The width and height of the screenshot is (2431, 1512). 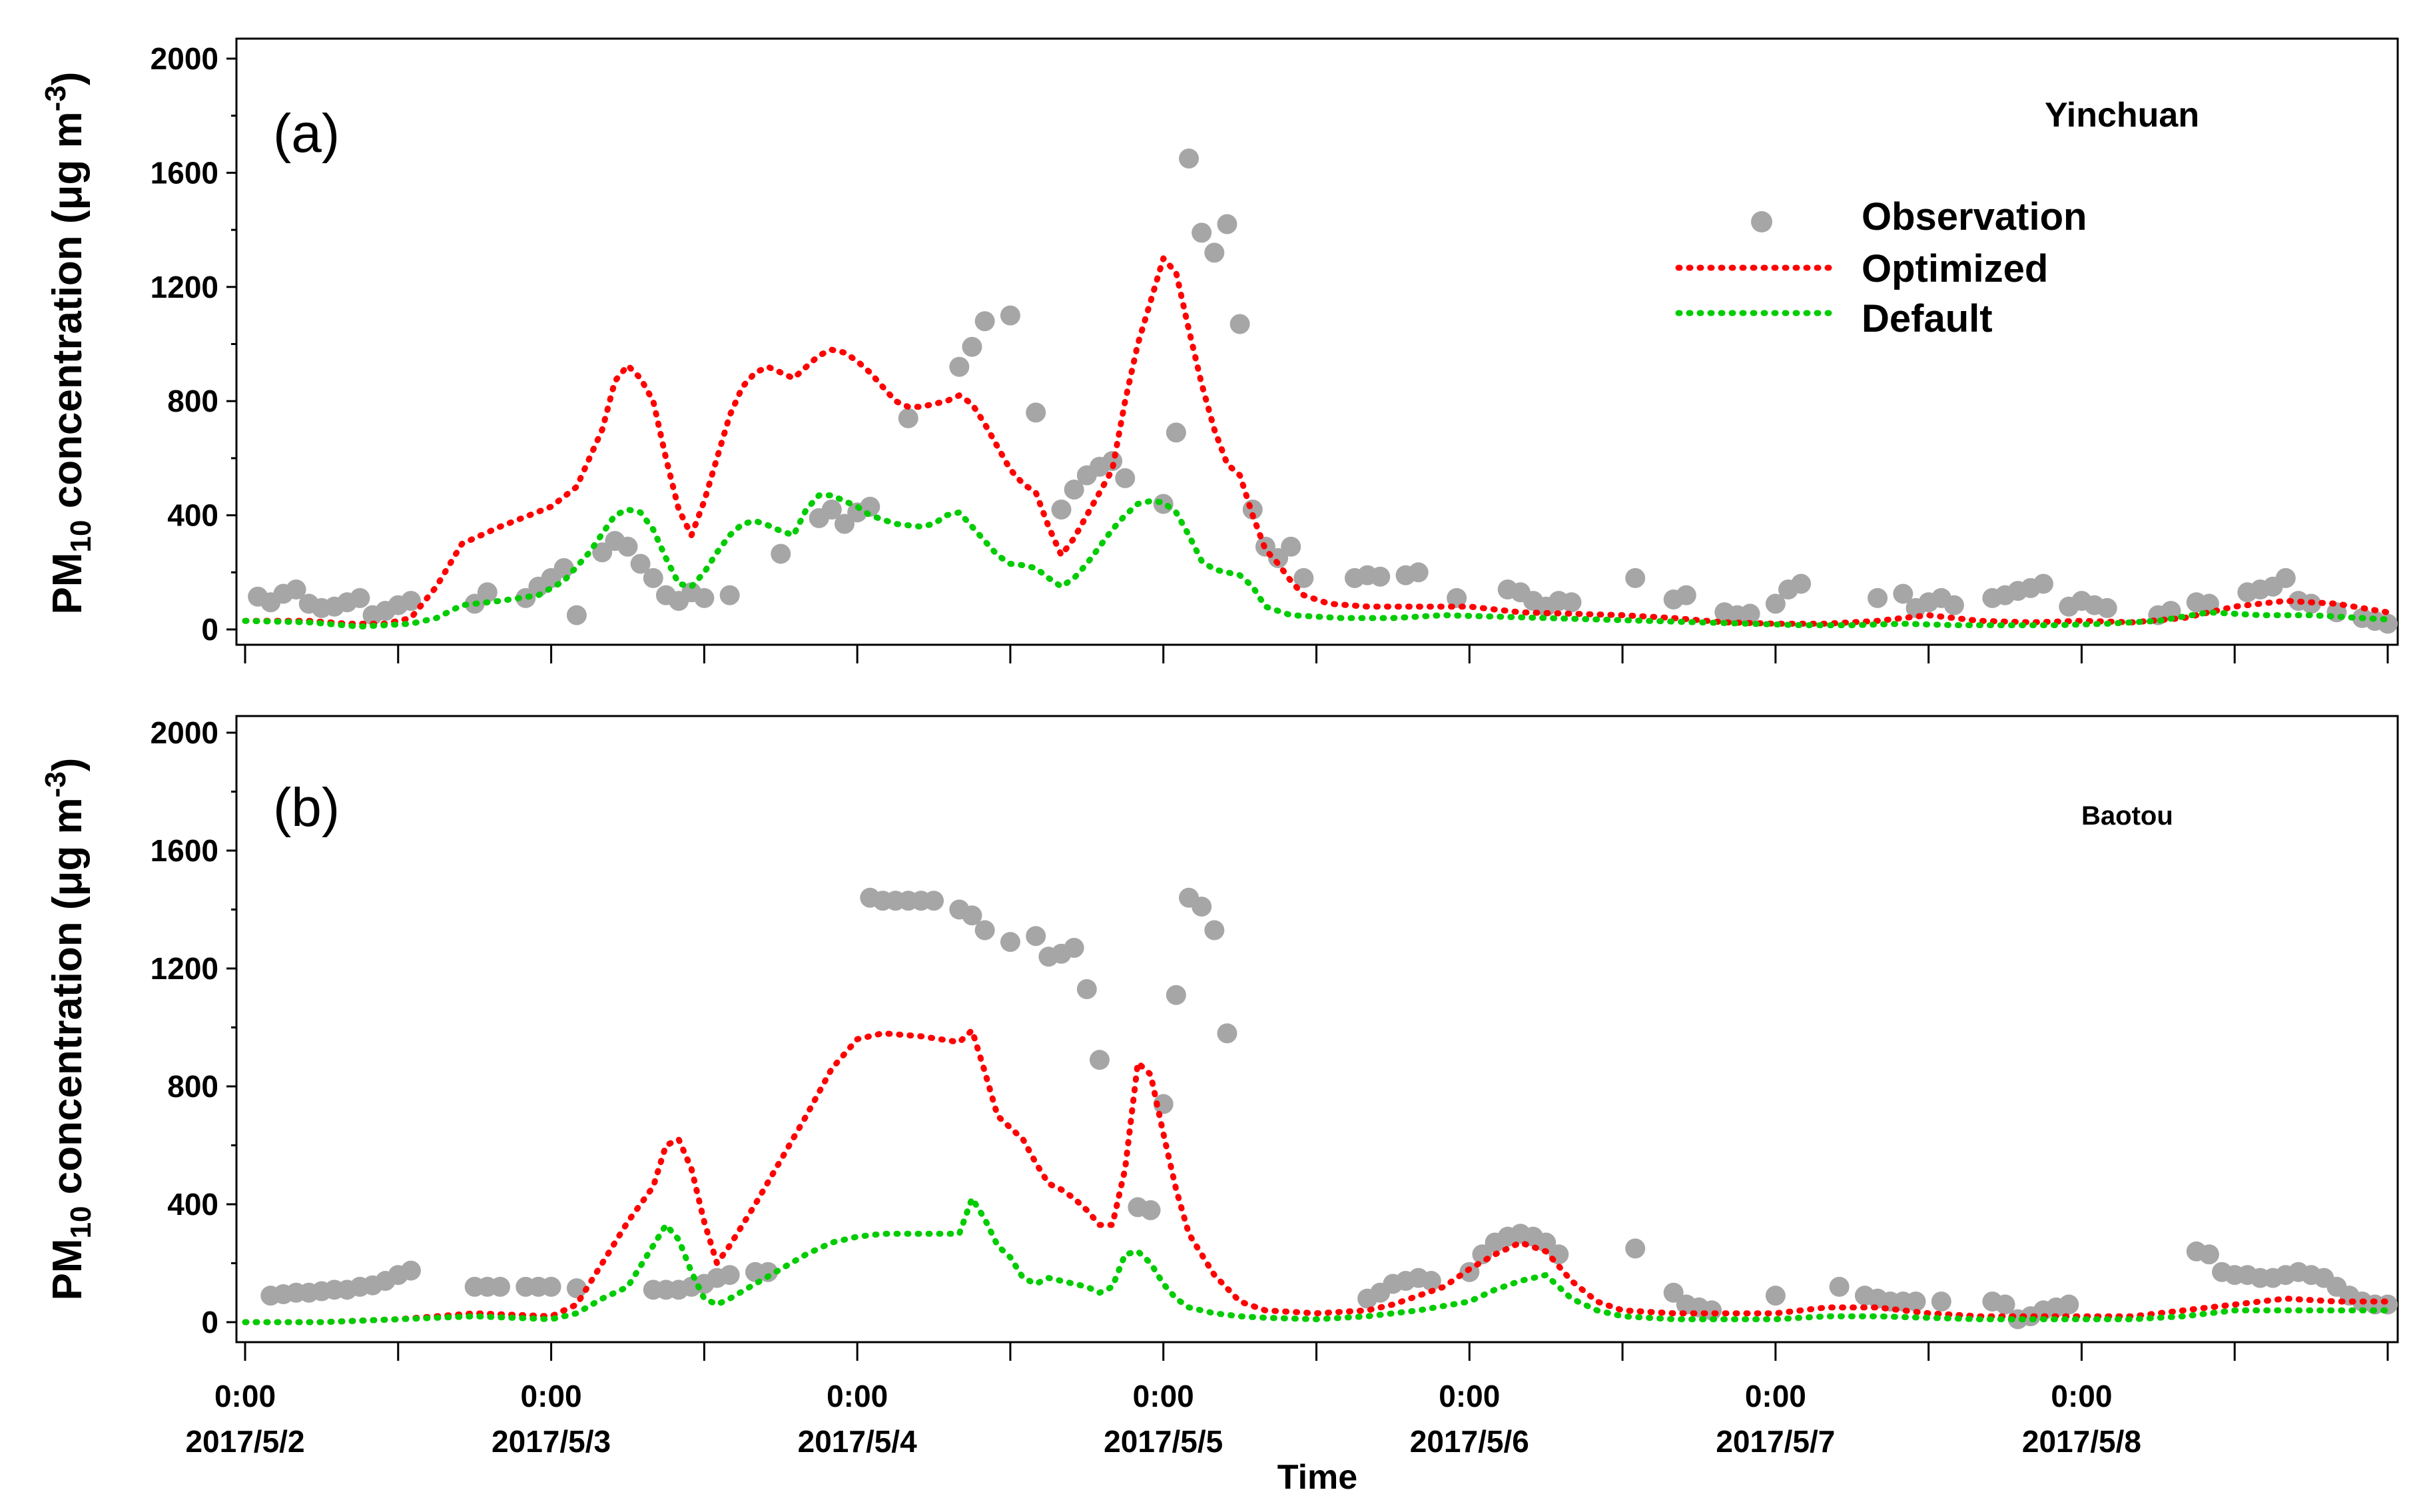 I want to click on legend-observation-label: Observation, so click(x=1974, y=217).